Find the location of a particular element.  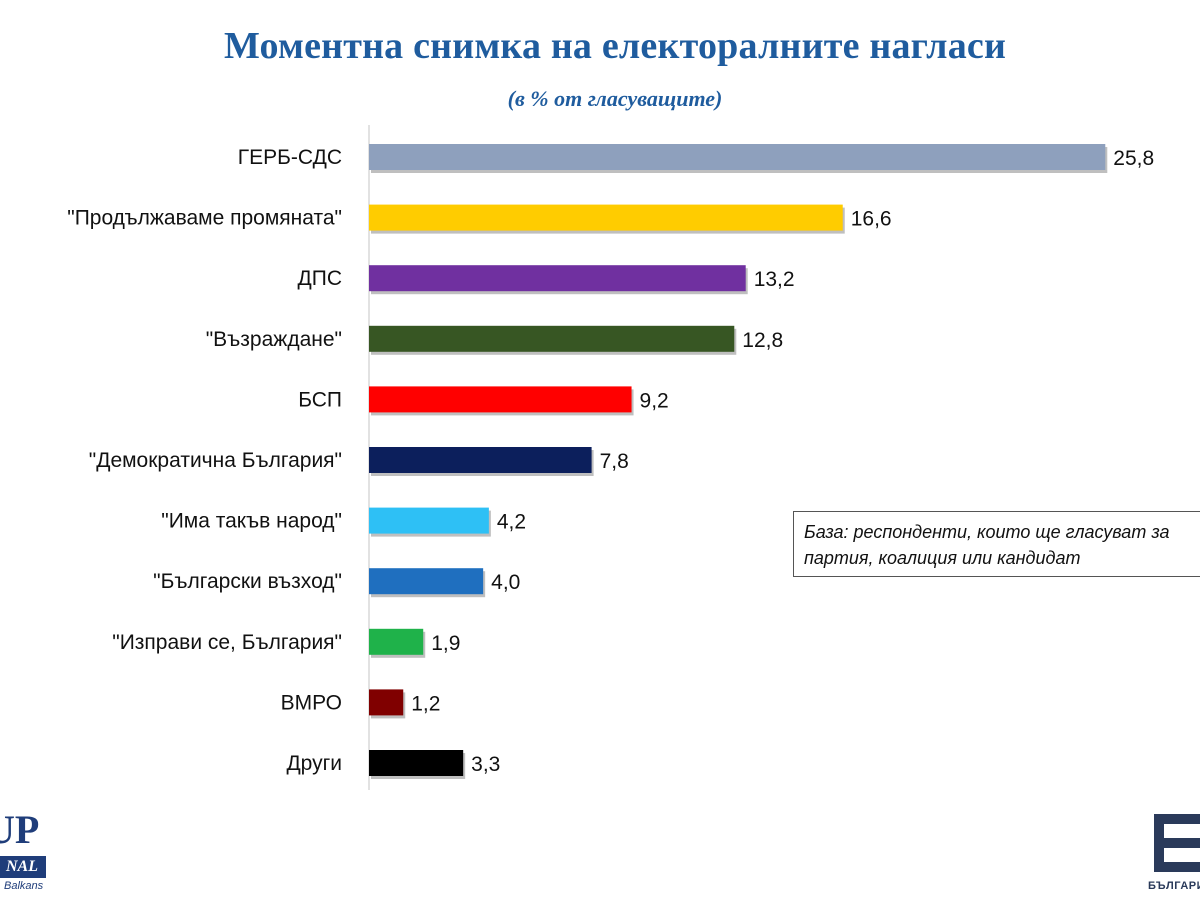

gallup-logo: UP NAL Balkans is located at coordinates (30, 854).